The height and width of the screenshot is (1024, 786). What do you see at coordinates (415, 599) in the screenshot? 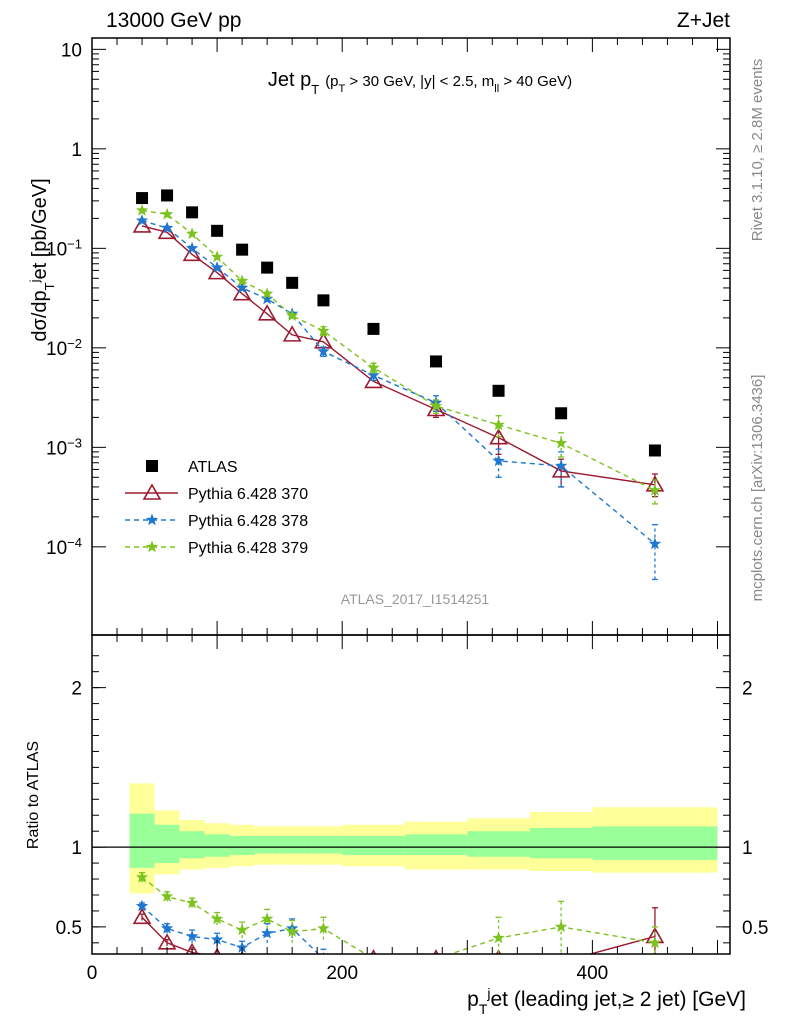
I see `watermark-label: ATLAS_2017_I1514251` at bounding box center [415, 599].